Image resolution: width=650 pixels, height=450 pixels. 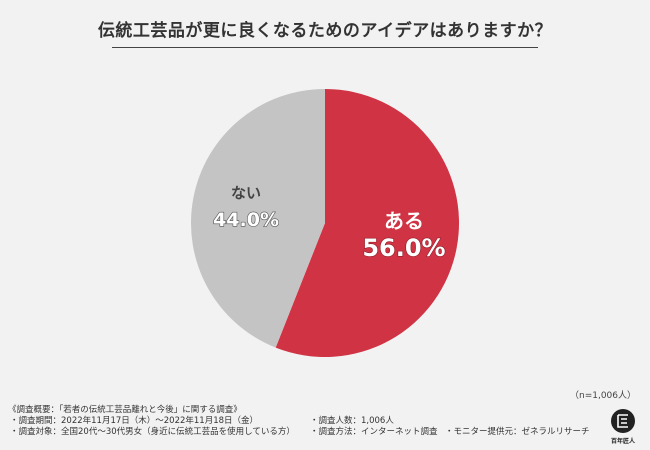 I want to click on svg-text: 百年匠人, so click(x=623, y=441).